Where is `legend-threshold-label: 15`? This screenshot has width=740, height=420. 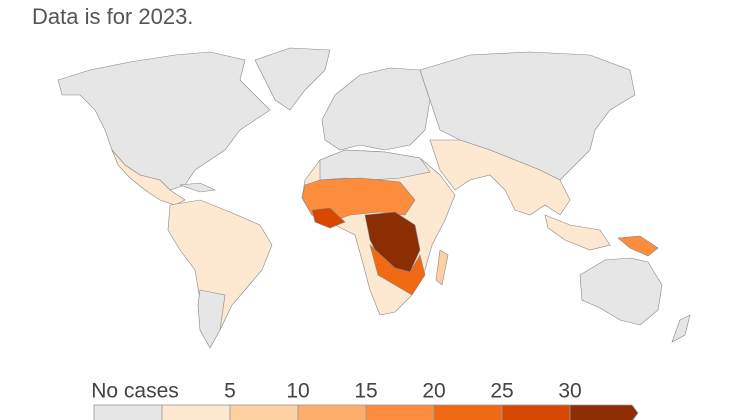 legend-threshold-label: 15 is located at coordinates (365, 391).